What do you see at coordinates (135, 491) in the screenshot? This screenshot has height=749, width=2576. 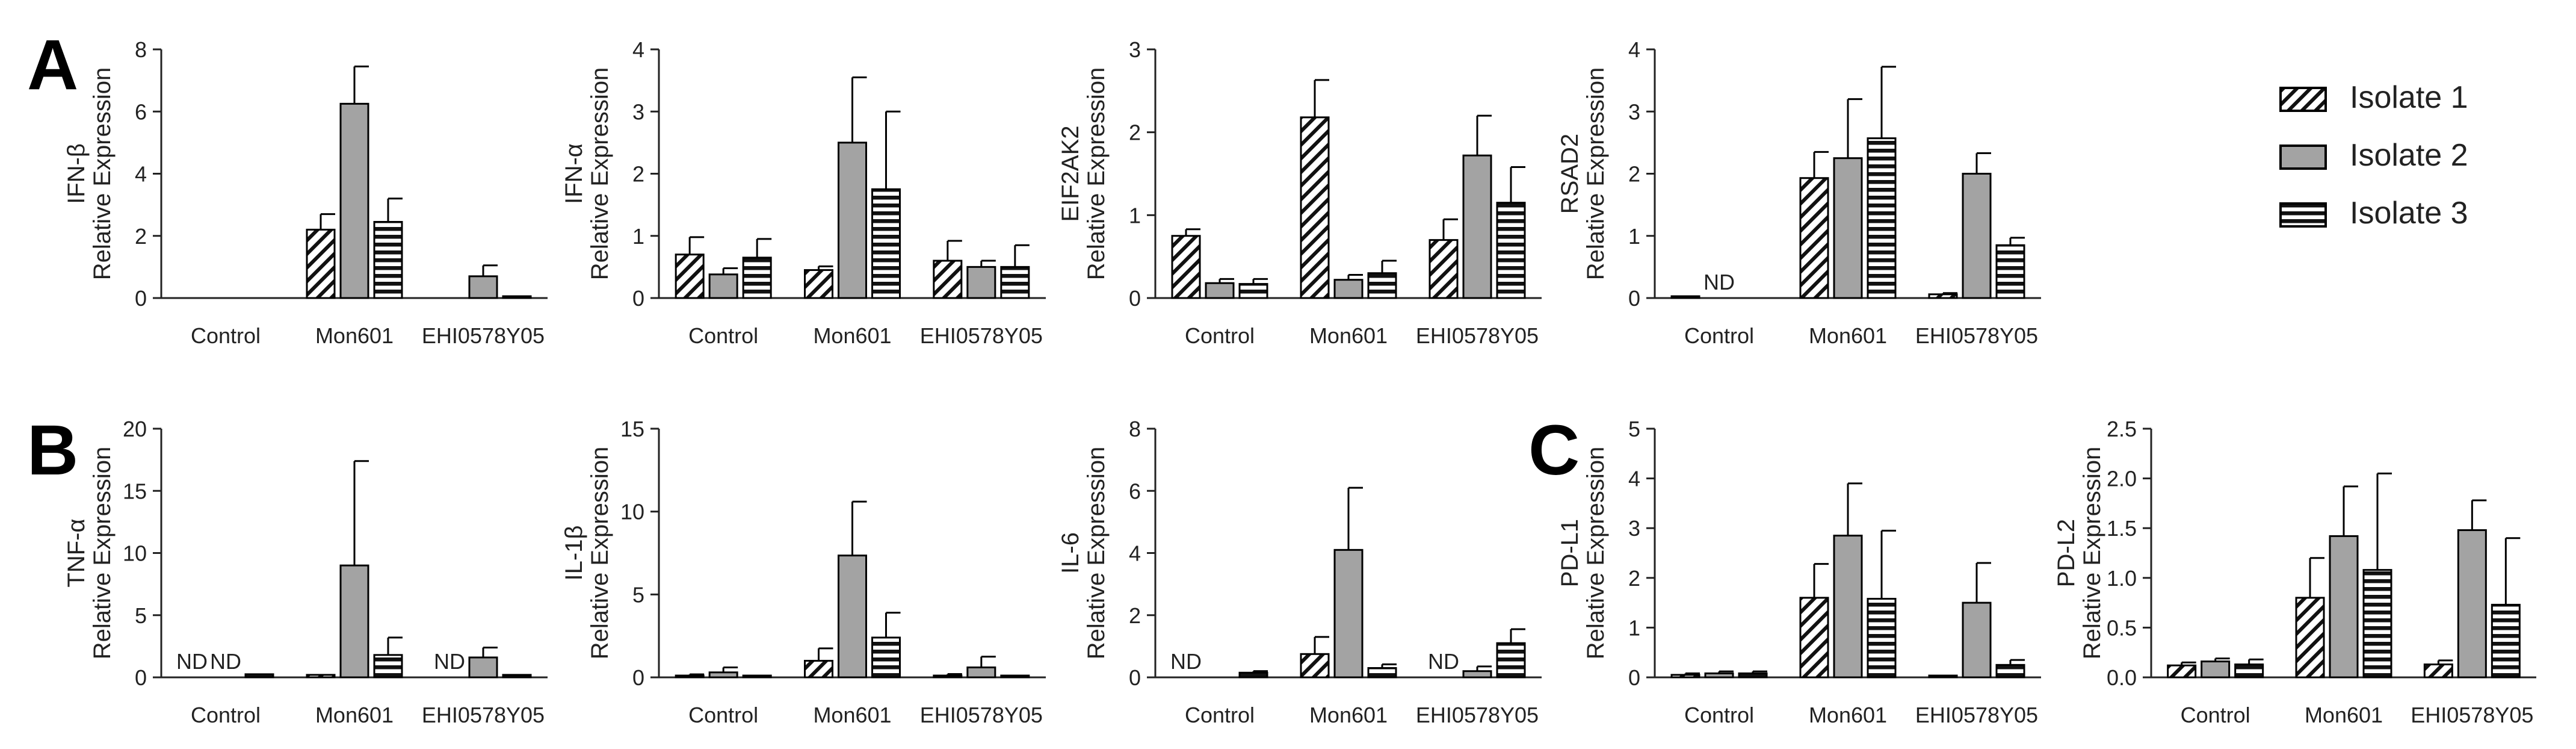 I see `y-tick-label: 15` at bounding box center [135, 491].